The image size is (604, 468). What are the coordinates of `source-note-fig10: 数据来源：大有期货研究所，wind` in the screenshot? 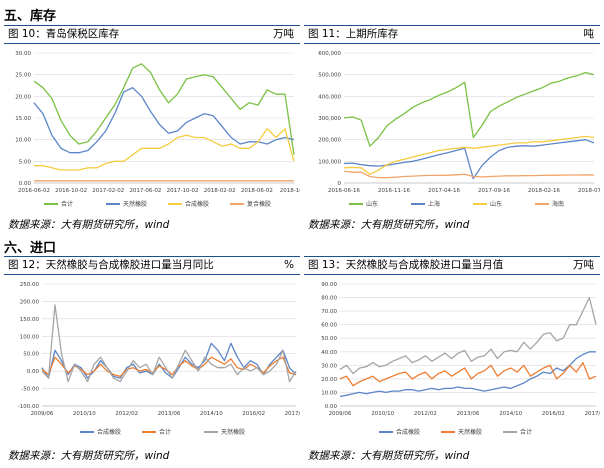 It's located at (89, 225).